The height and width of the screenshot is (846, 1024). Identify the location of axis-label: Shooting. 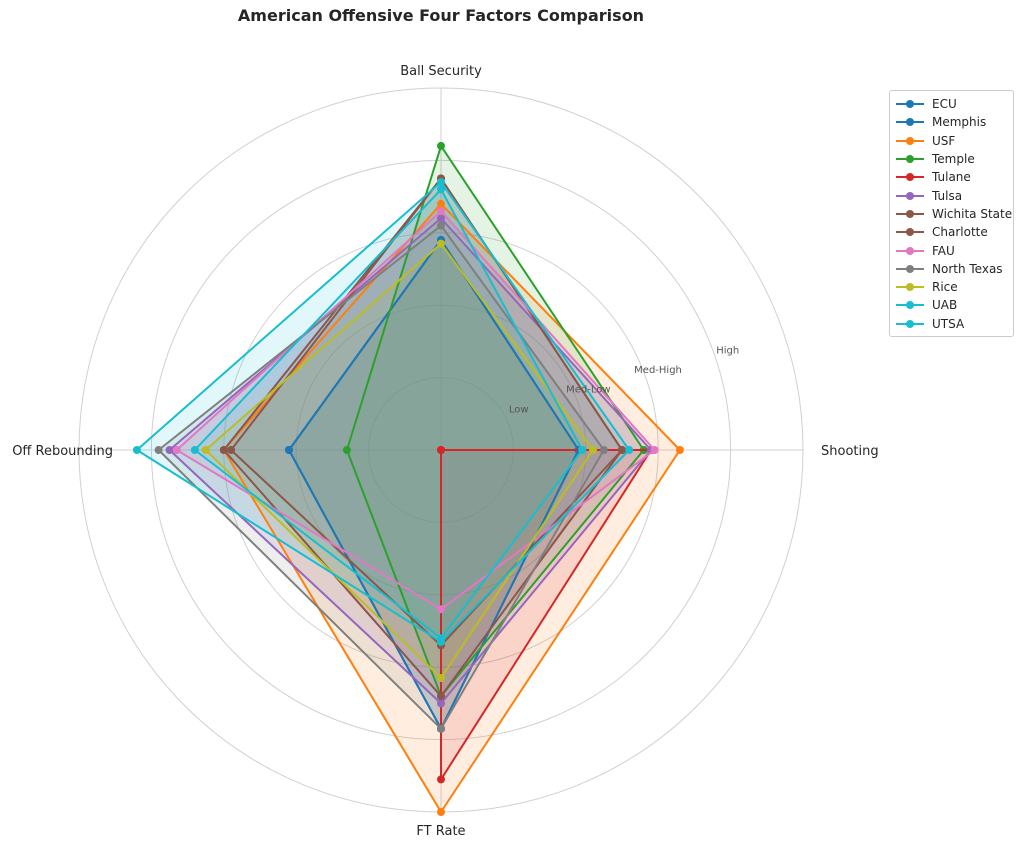
(850, 451).